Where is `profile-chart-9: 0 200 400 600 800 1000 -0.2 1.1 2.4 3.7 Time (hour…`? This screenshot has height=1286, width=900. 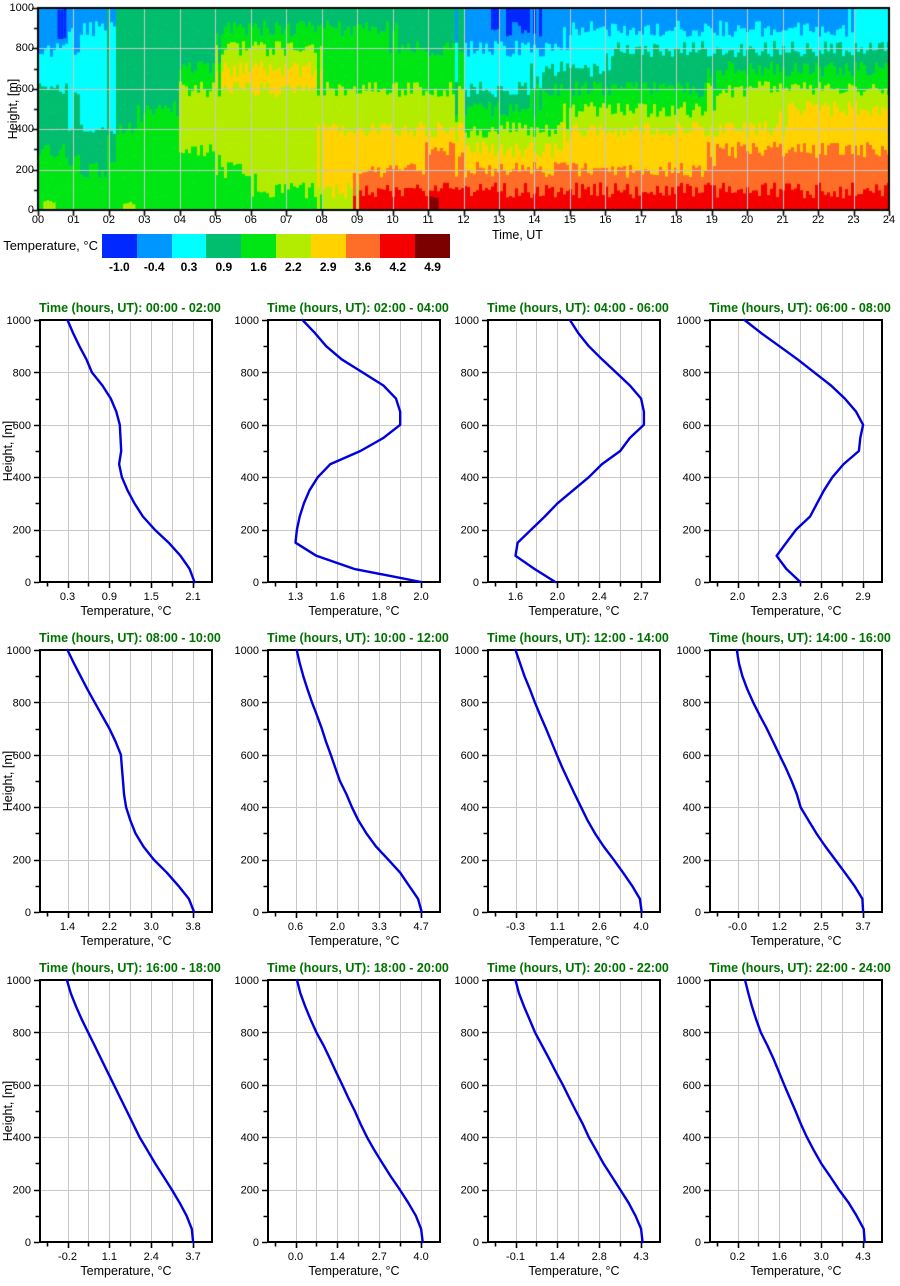
profile-chart-9: 0 200 400 600 800 1000 -0.2 1.1 2.4 3.7 Time (hour… is located at coordinates (111, 1119).